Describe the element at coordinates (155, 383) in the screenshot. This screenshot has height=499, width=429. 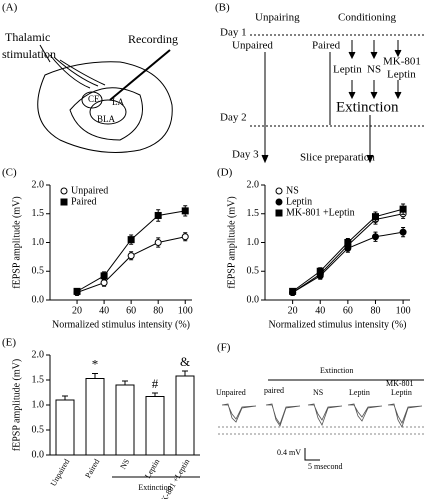
I see `annotation: #` at that location.